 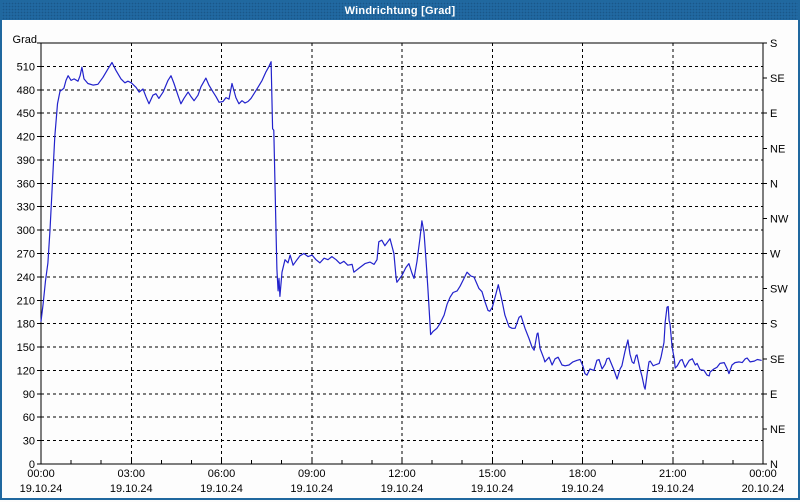 What do you see at coordinates (26, 278) in the screenshot?
I see `y-axis-tick-label: 240` at bounding box center [26, 278].